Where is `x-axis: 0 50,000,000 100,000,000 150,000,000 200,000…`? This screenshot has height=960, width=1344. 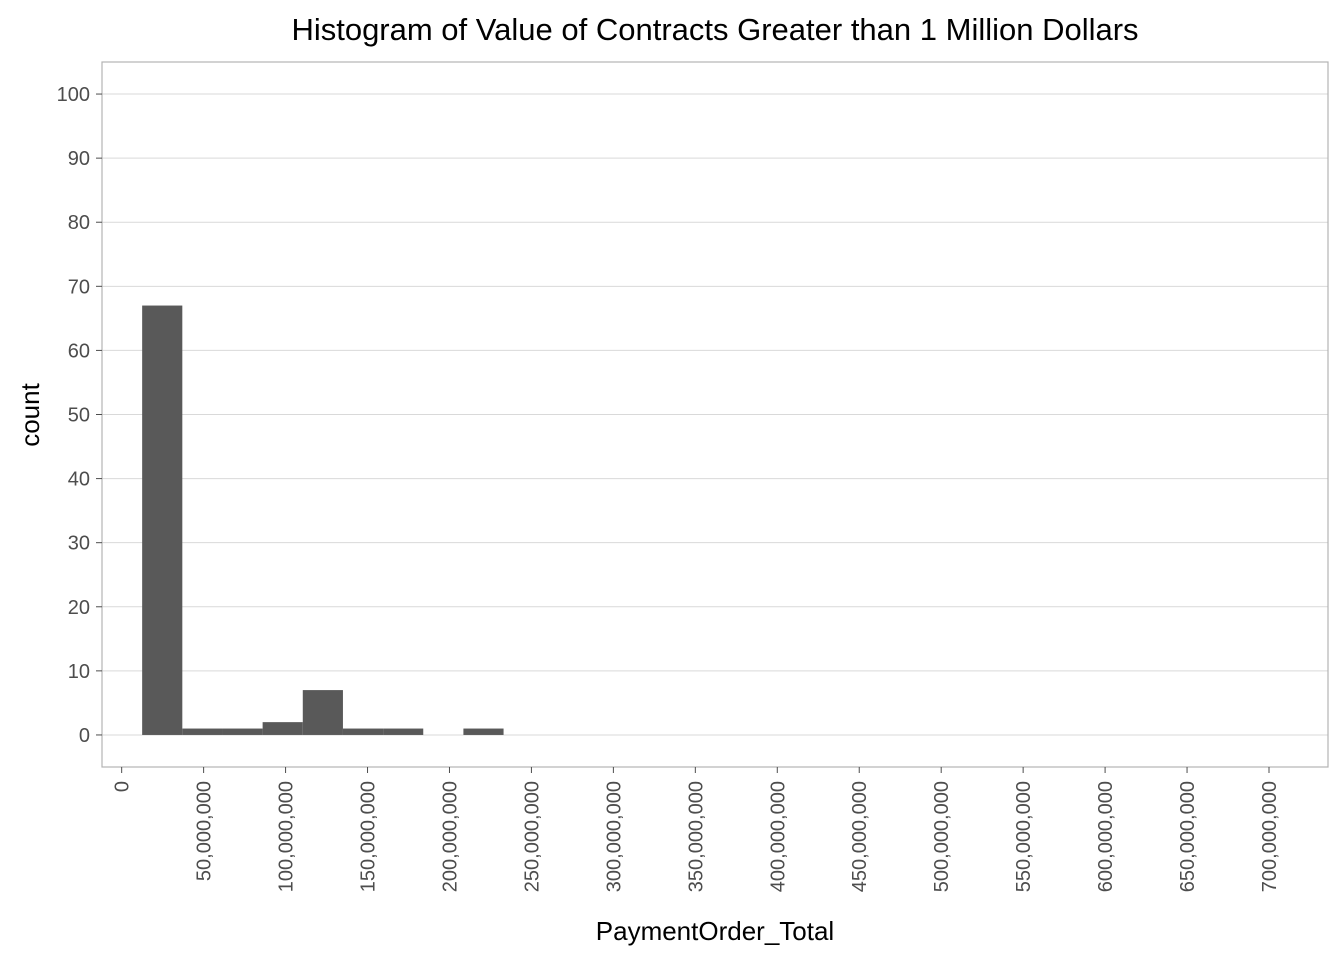 x-axis: 0 50,000,000 100,000,000 150,000,000 200,000… is located at coordinates (696, 829).